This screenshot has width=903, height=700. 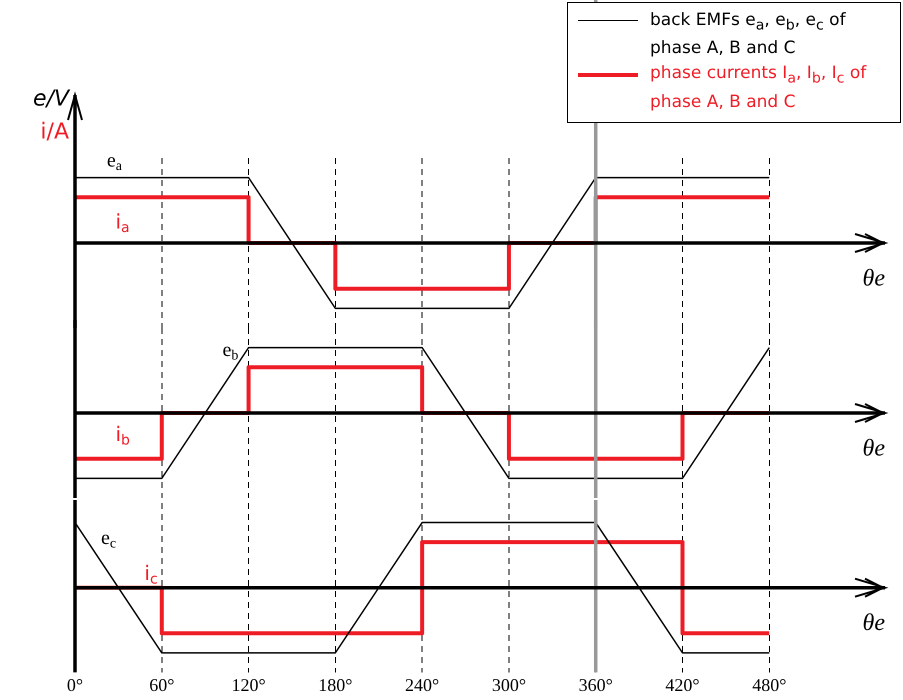 What do you see at coordinates (52, 99) in the screenshot?
I see `y-axis-title: e/V` at bounding box center [52, 99].